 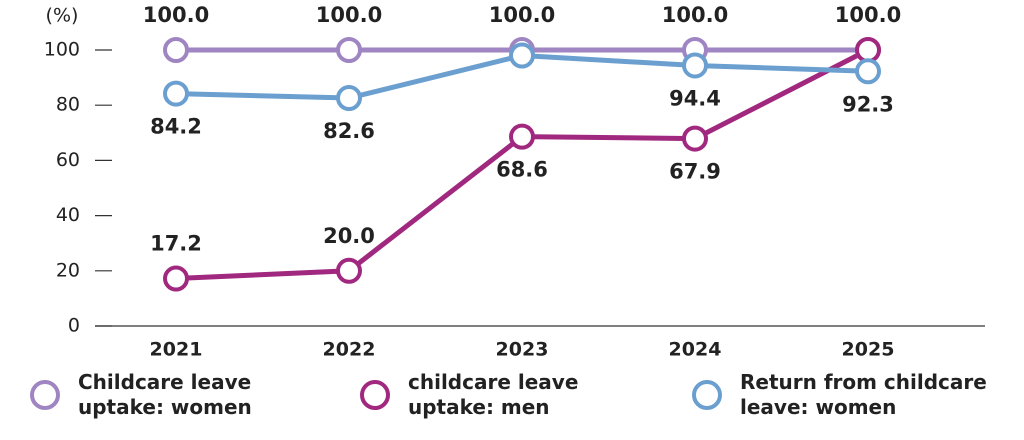 What do you see at coordinates (68, 270) in the screenshot?
I see `y-tick-label: 20` at bounding box center [68, 270].